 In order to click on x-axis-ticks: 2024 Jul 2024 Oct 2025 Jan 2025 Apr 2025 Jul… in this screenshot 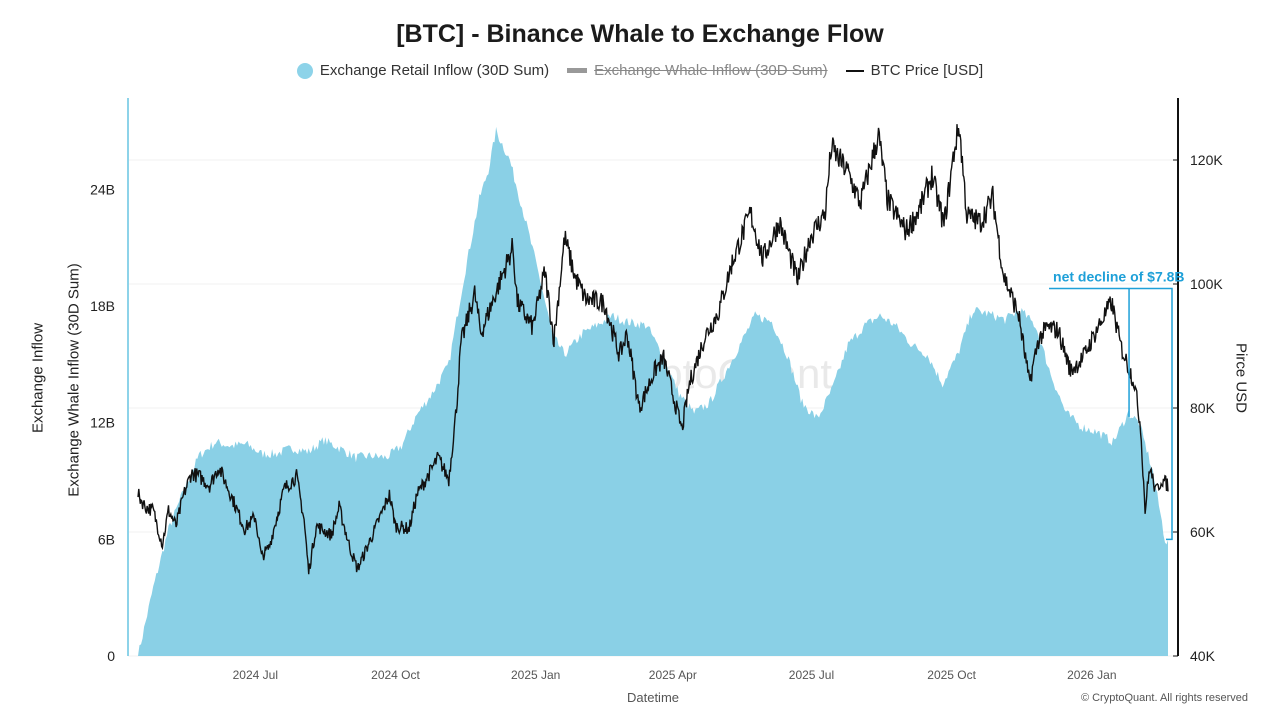, I will do `click(675, 675)`.